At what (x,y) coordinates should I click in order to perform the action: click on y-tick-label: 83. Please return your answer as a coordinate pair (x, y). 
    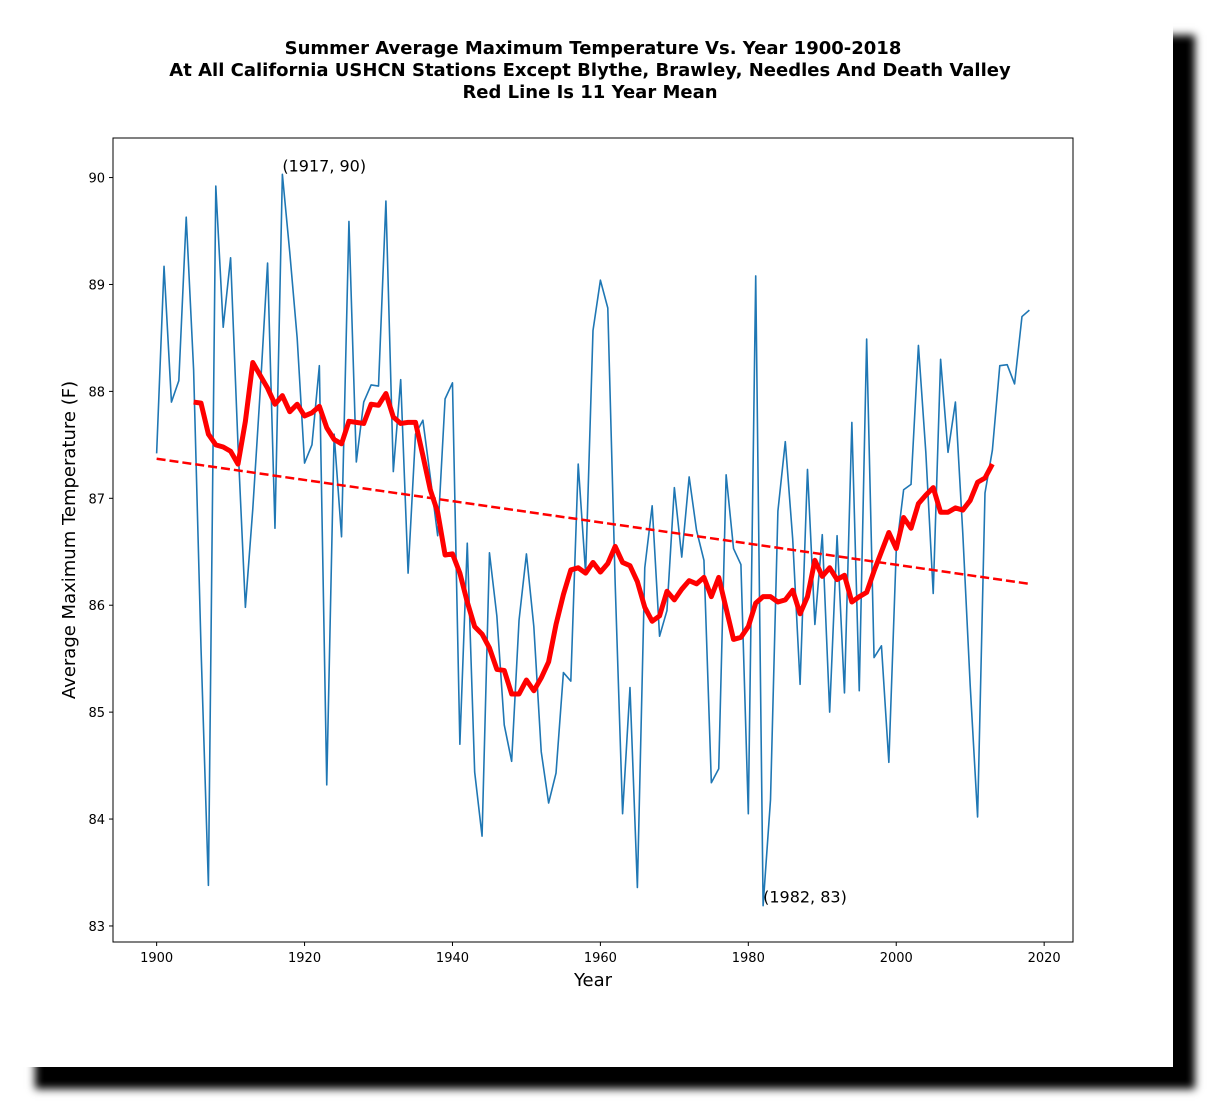
    Looking at the image, I should click on (96, 927).